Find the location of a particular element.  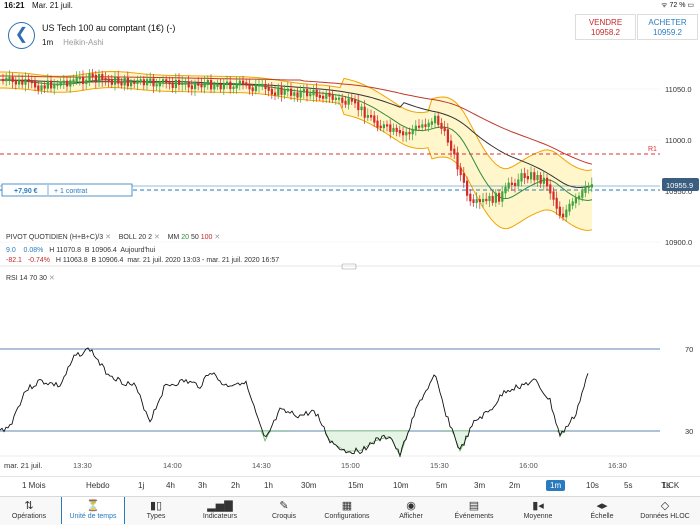

timeframe-1j: 1j is located at coordinates (141, 485).